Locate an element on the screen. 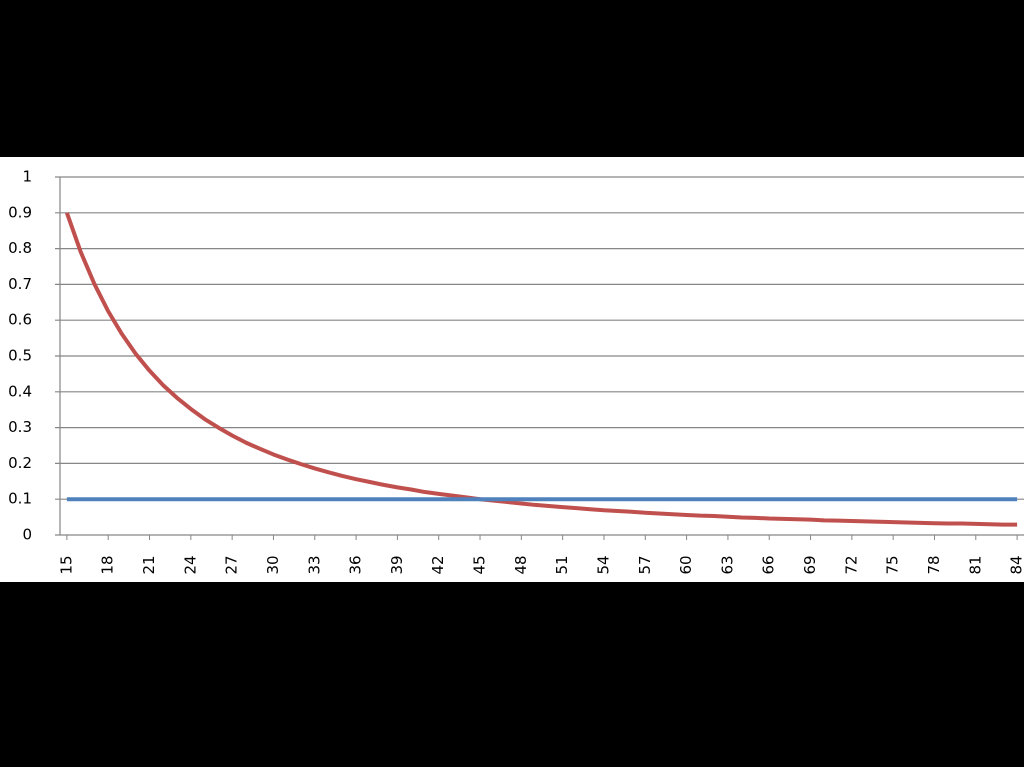 This screenshot has width=1024, height=767. y-tick-label: 0.1 is located at coordinates (20, 499).